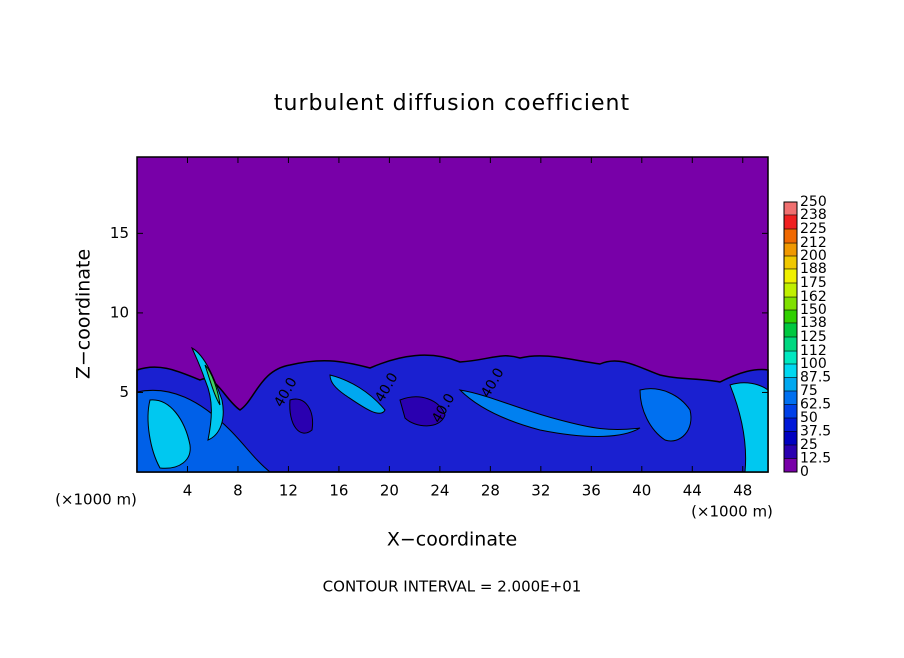  I want to click on x-tick-label: 32, so click(540, 491).